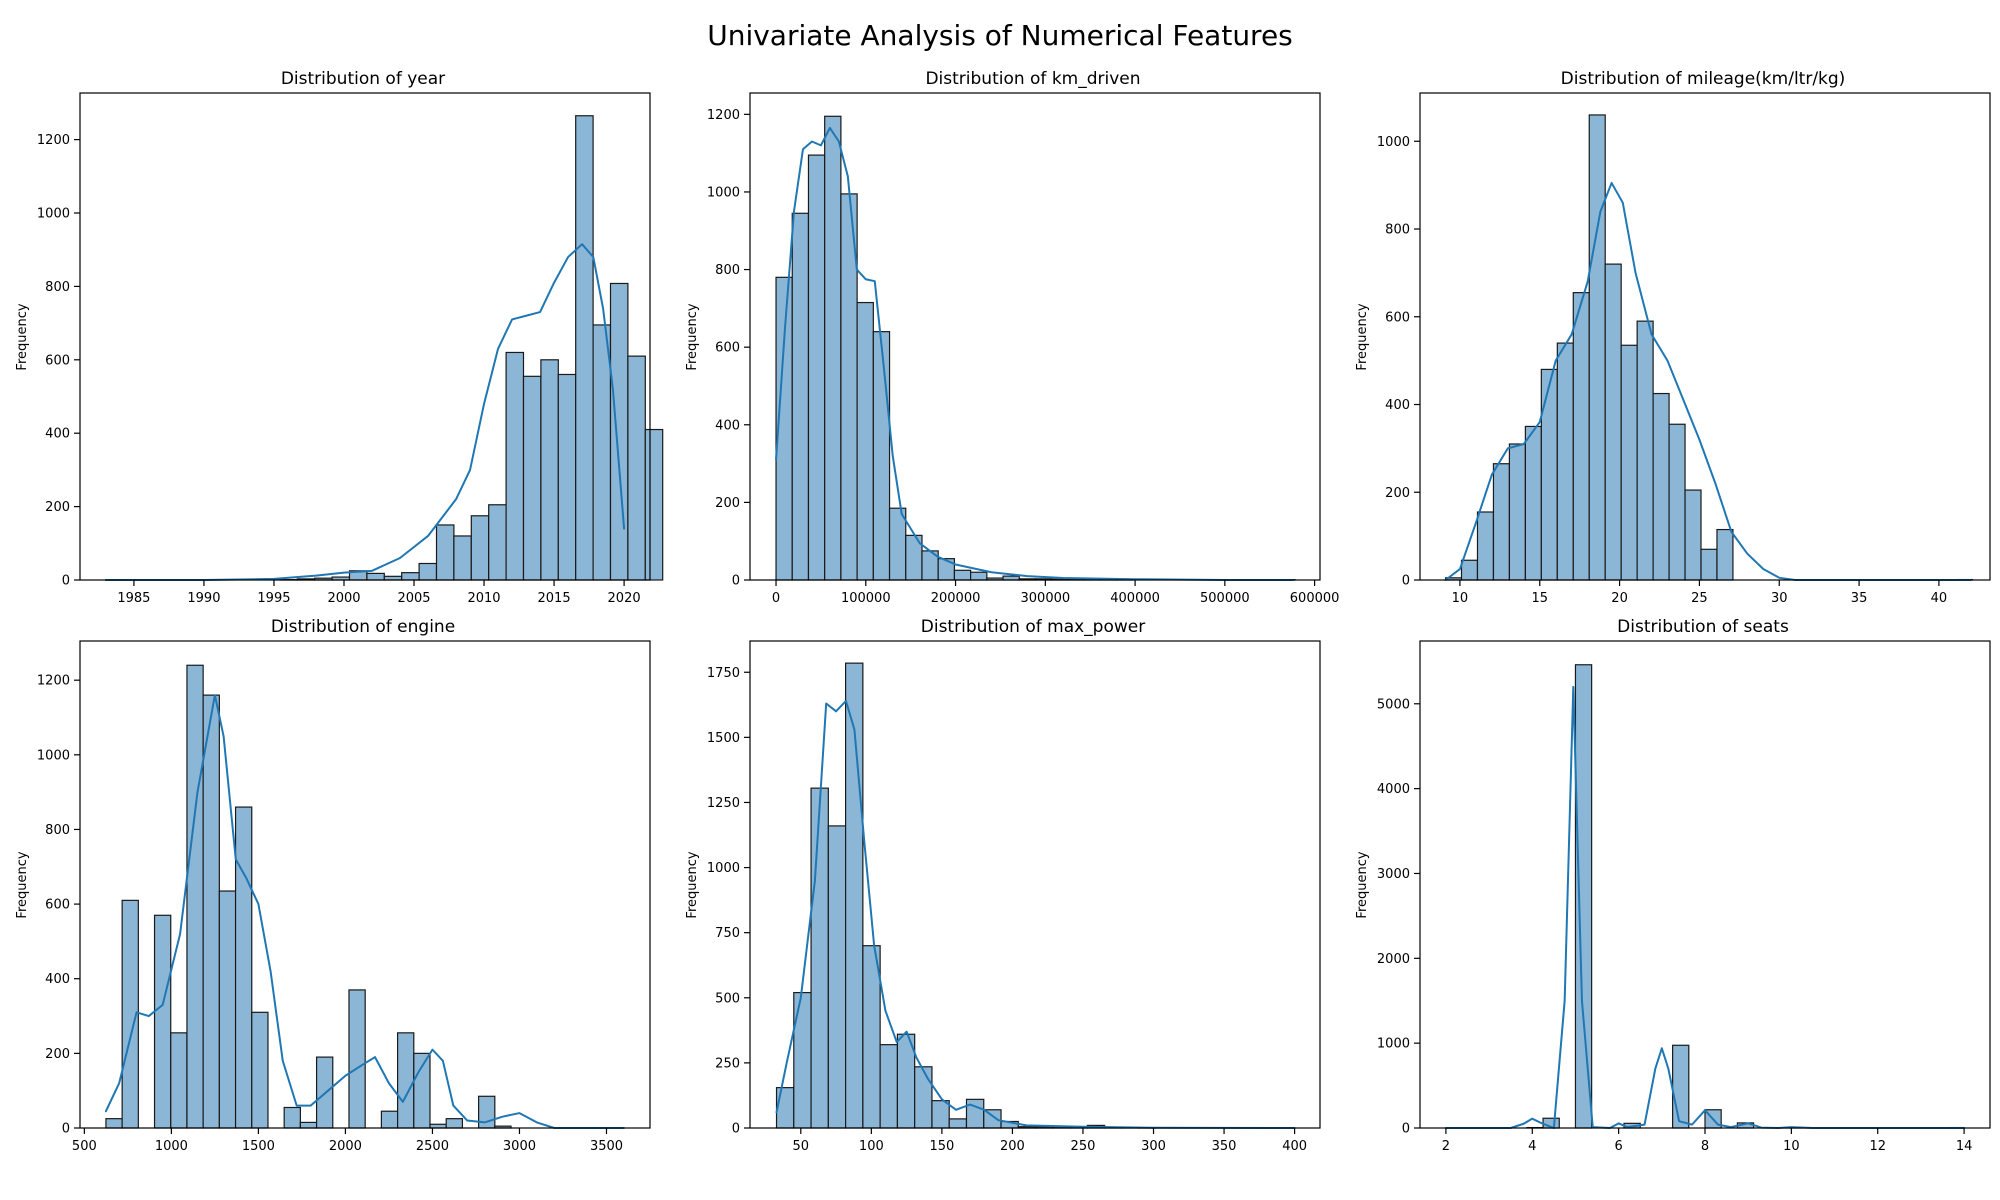  I want to click on x-tick-label: 1000, so click(171, 1146).